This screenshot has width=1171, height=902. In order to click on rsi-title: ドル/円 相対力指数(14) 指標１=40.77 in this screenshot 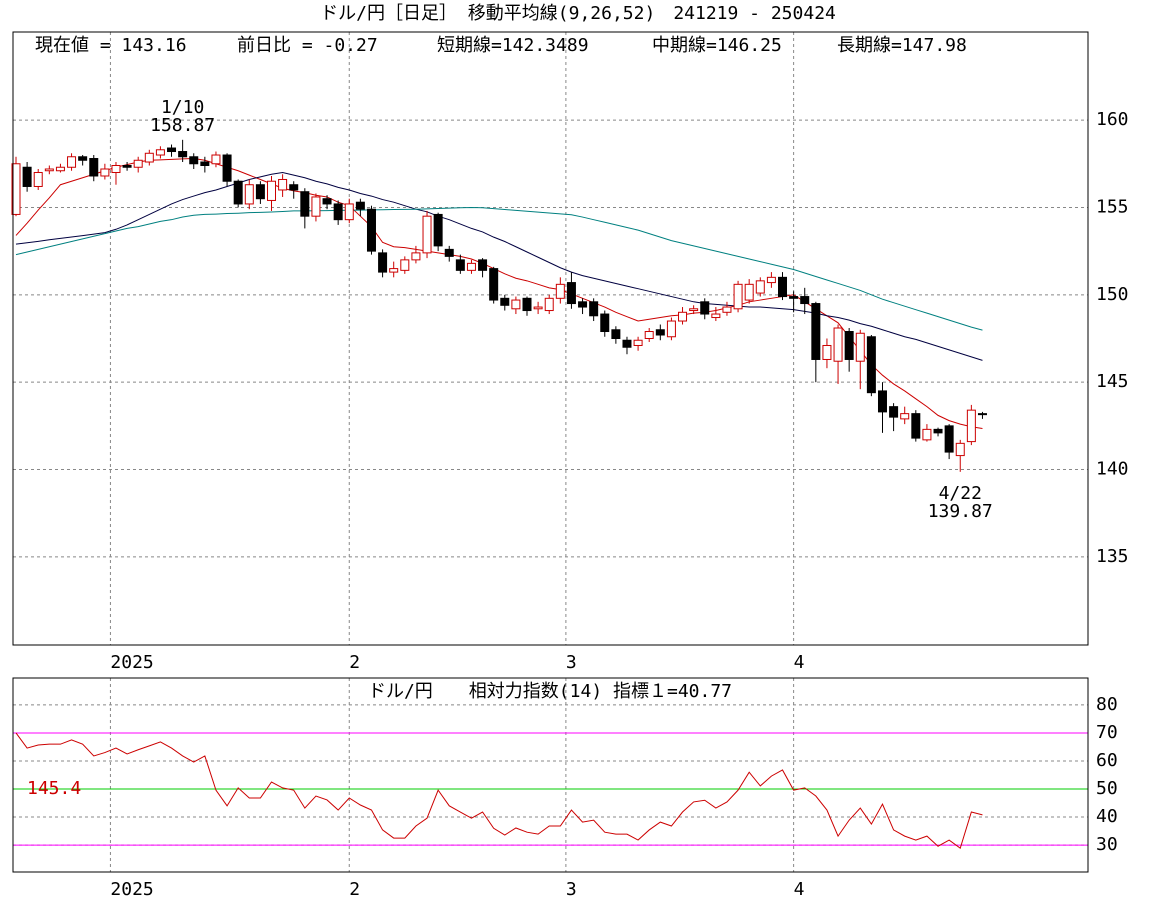, I will do `click(550, 691)`.